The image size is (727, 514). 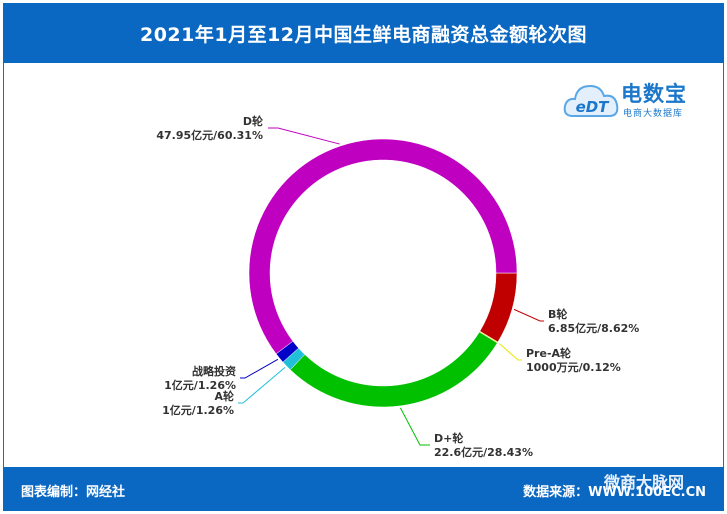 What do you see at coordinates (363, 489) in the screenshot?
I see `footer-bar: 图表编制：网经社 微商大脉网 数据来源：WWW.100EC.CN` at bounding box center [363, 489].